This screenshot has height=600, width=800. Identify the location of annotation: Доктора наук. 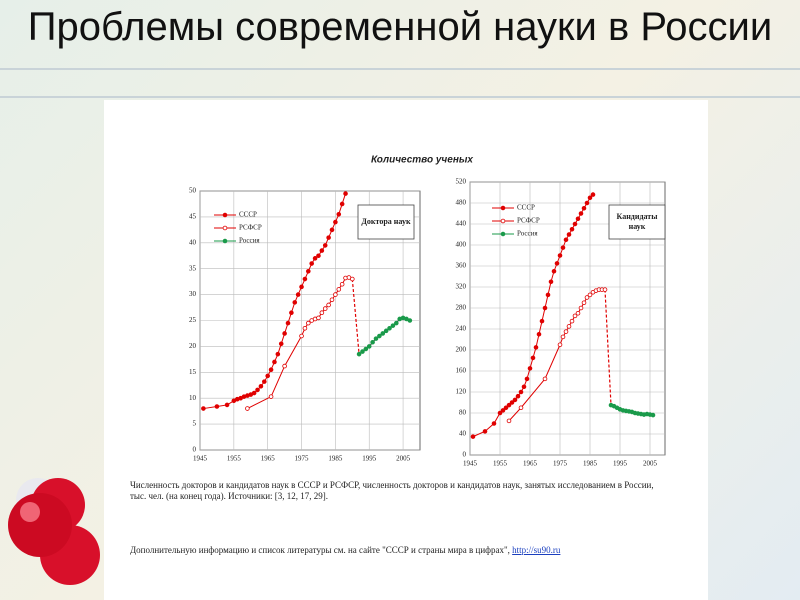
(386, 221).